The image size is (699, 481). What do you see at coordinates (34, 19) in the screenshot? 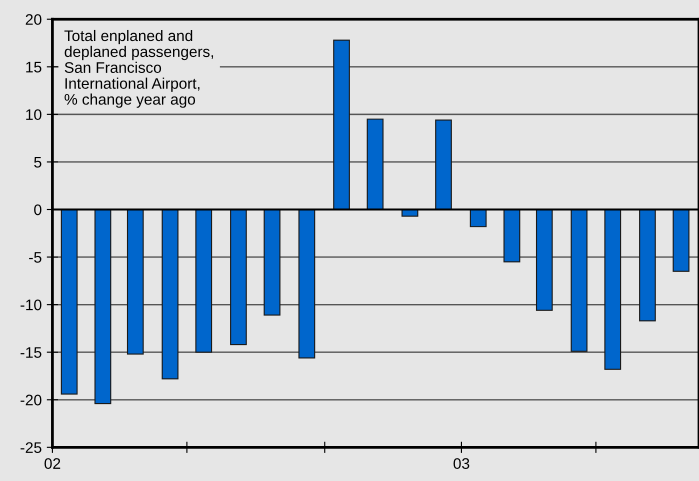
I see `y-tick-label: 20` at bounding box center [34, 19].